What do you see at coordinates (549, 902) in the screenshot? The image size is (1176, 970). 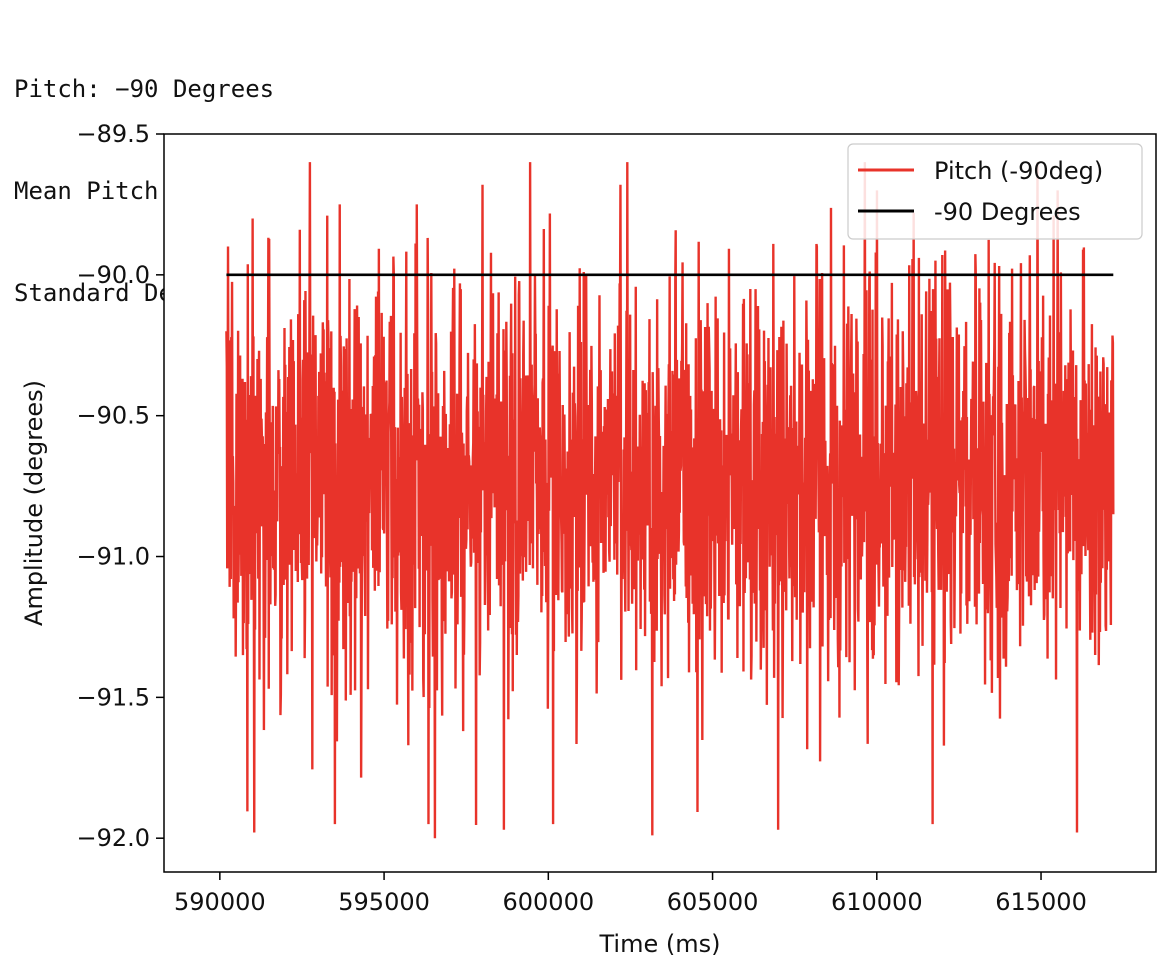 I see `x-tick-label: 600000` at bounding box center [549, 902].